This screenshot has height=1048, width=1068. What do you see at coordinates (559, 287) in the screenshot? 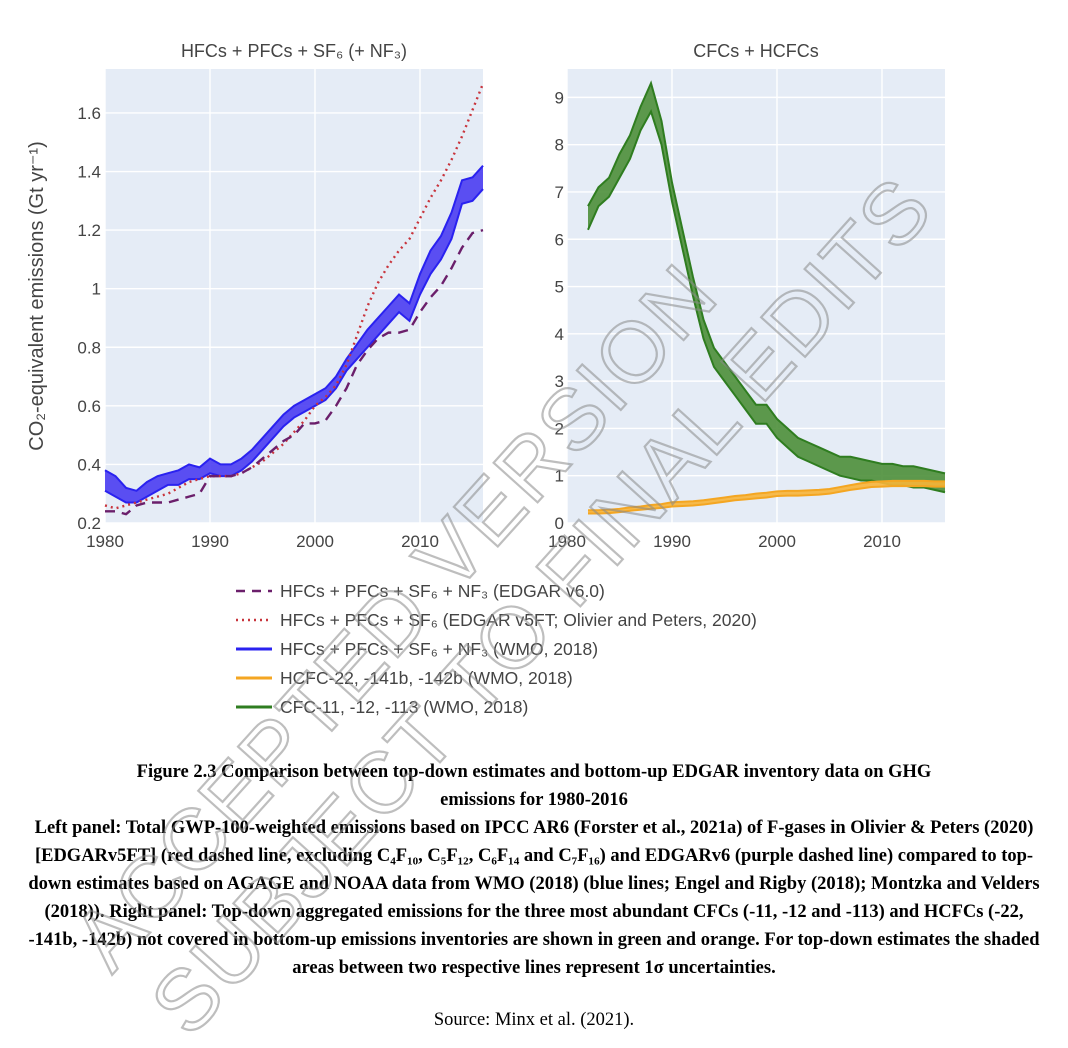
I see `y-tick-label: 5` at bounding box center [559, 287].